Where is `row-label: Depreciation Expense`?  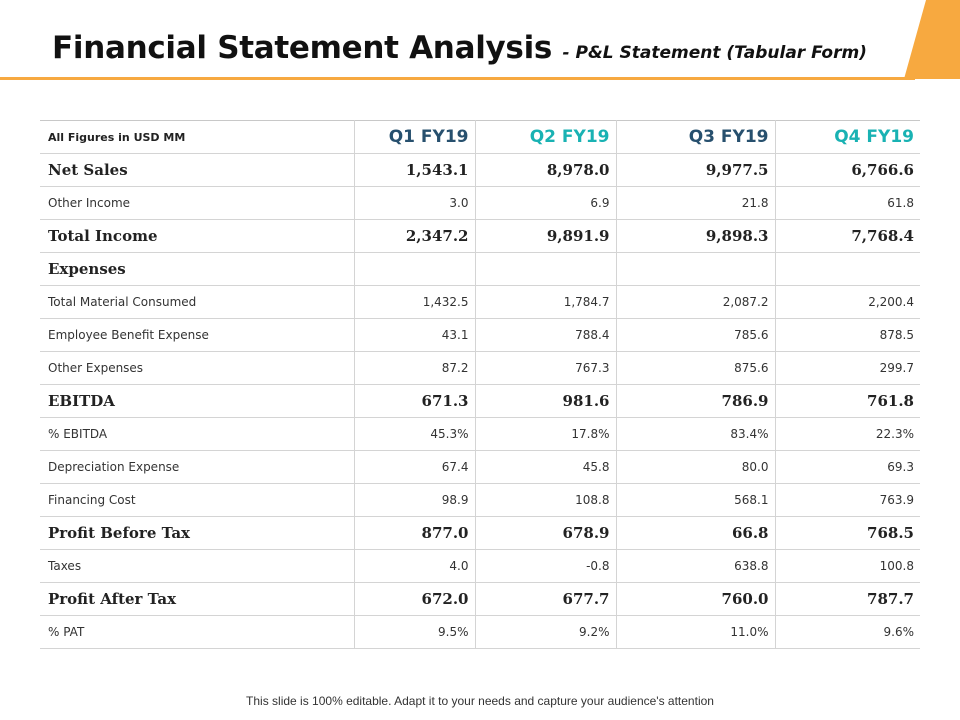
row-label: Depreciation Expense is located at coordinates (197, 467).